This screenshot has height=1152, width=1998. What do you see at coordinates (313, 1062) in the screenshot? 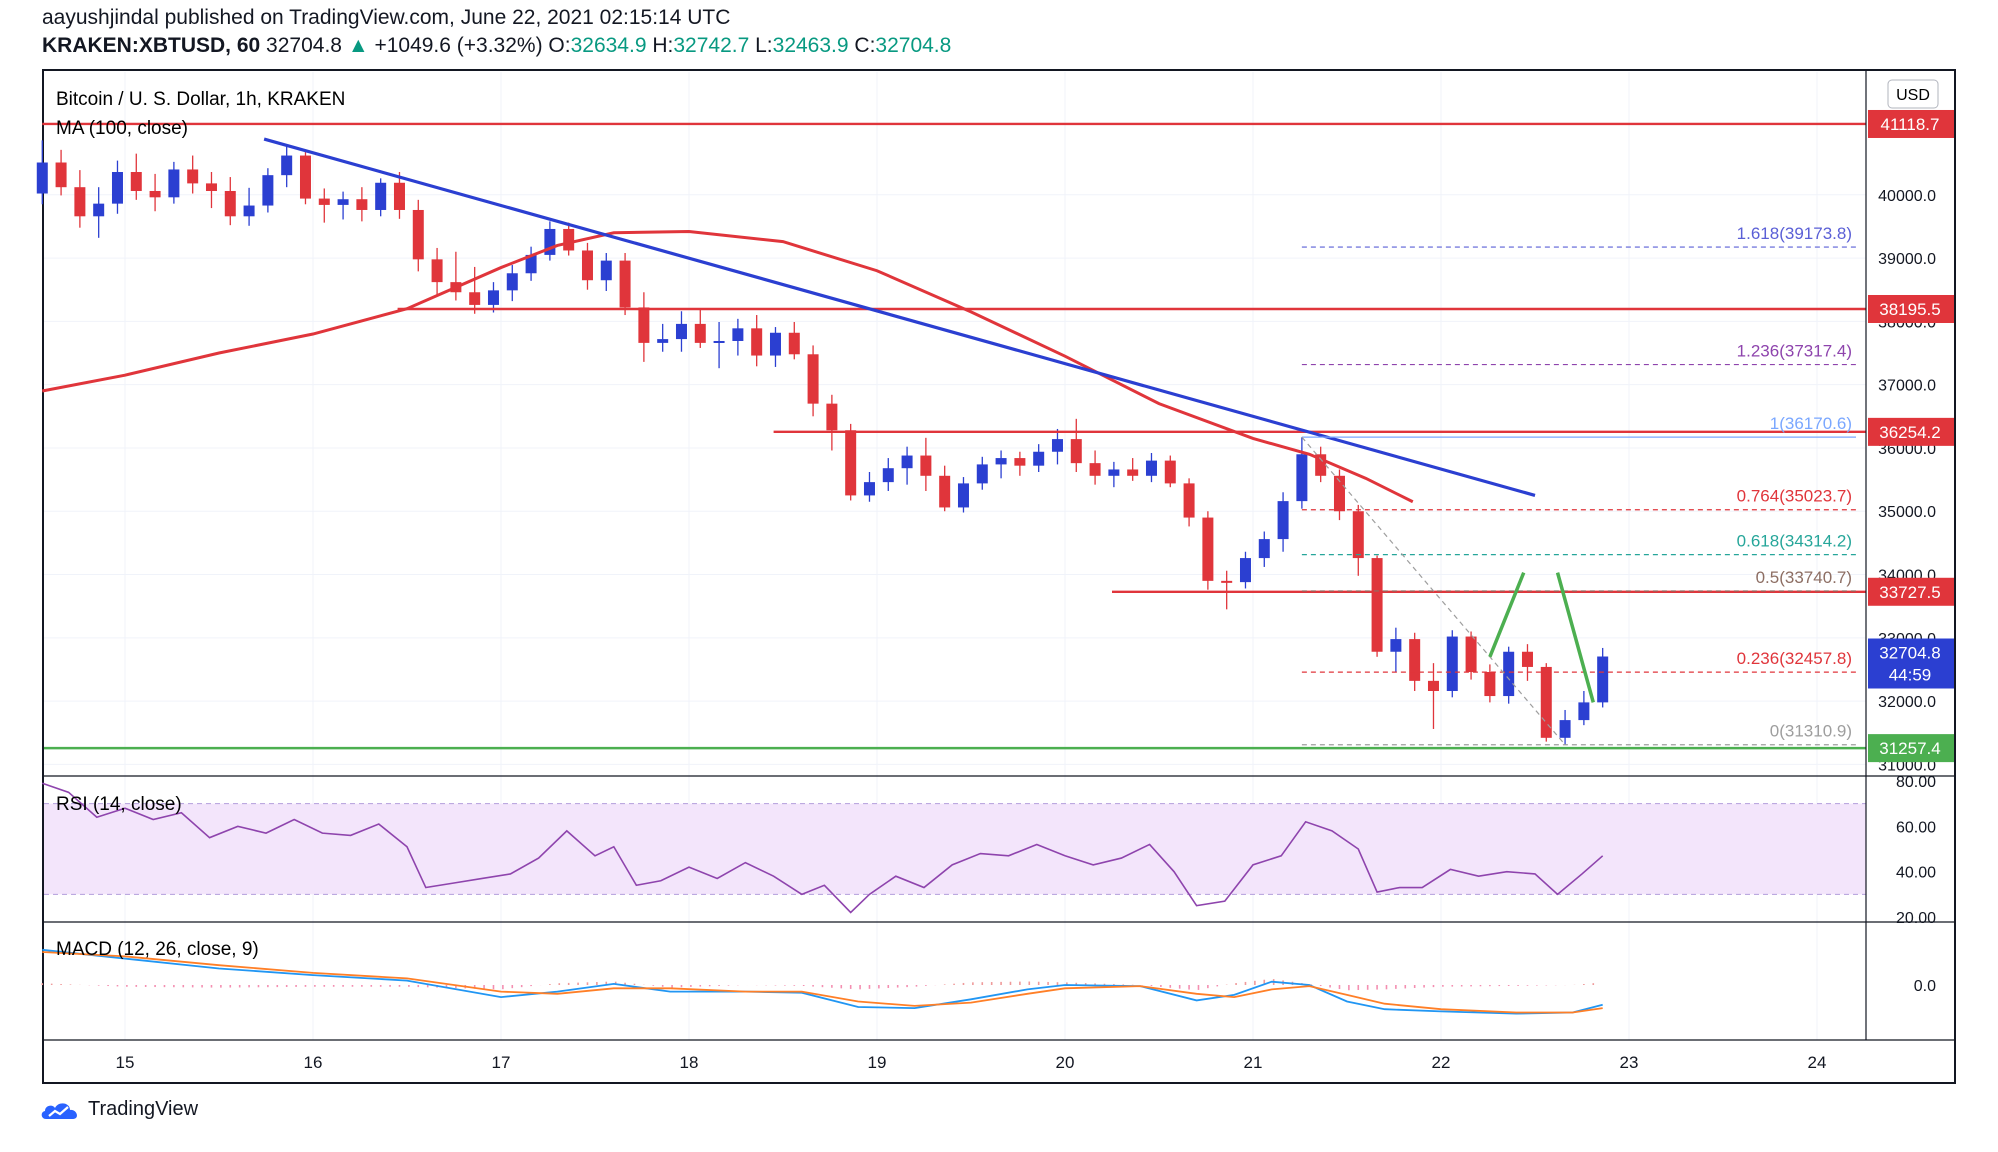
I see `time-tick-label: 16` at bounding box center [313, 1062].